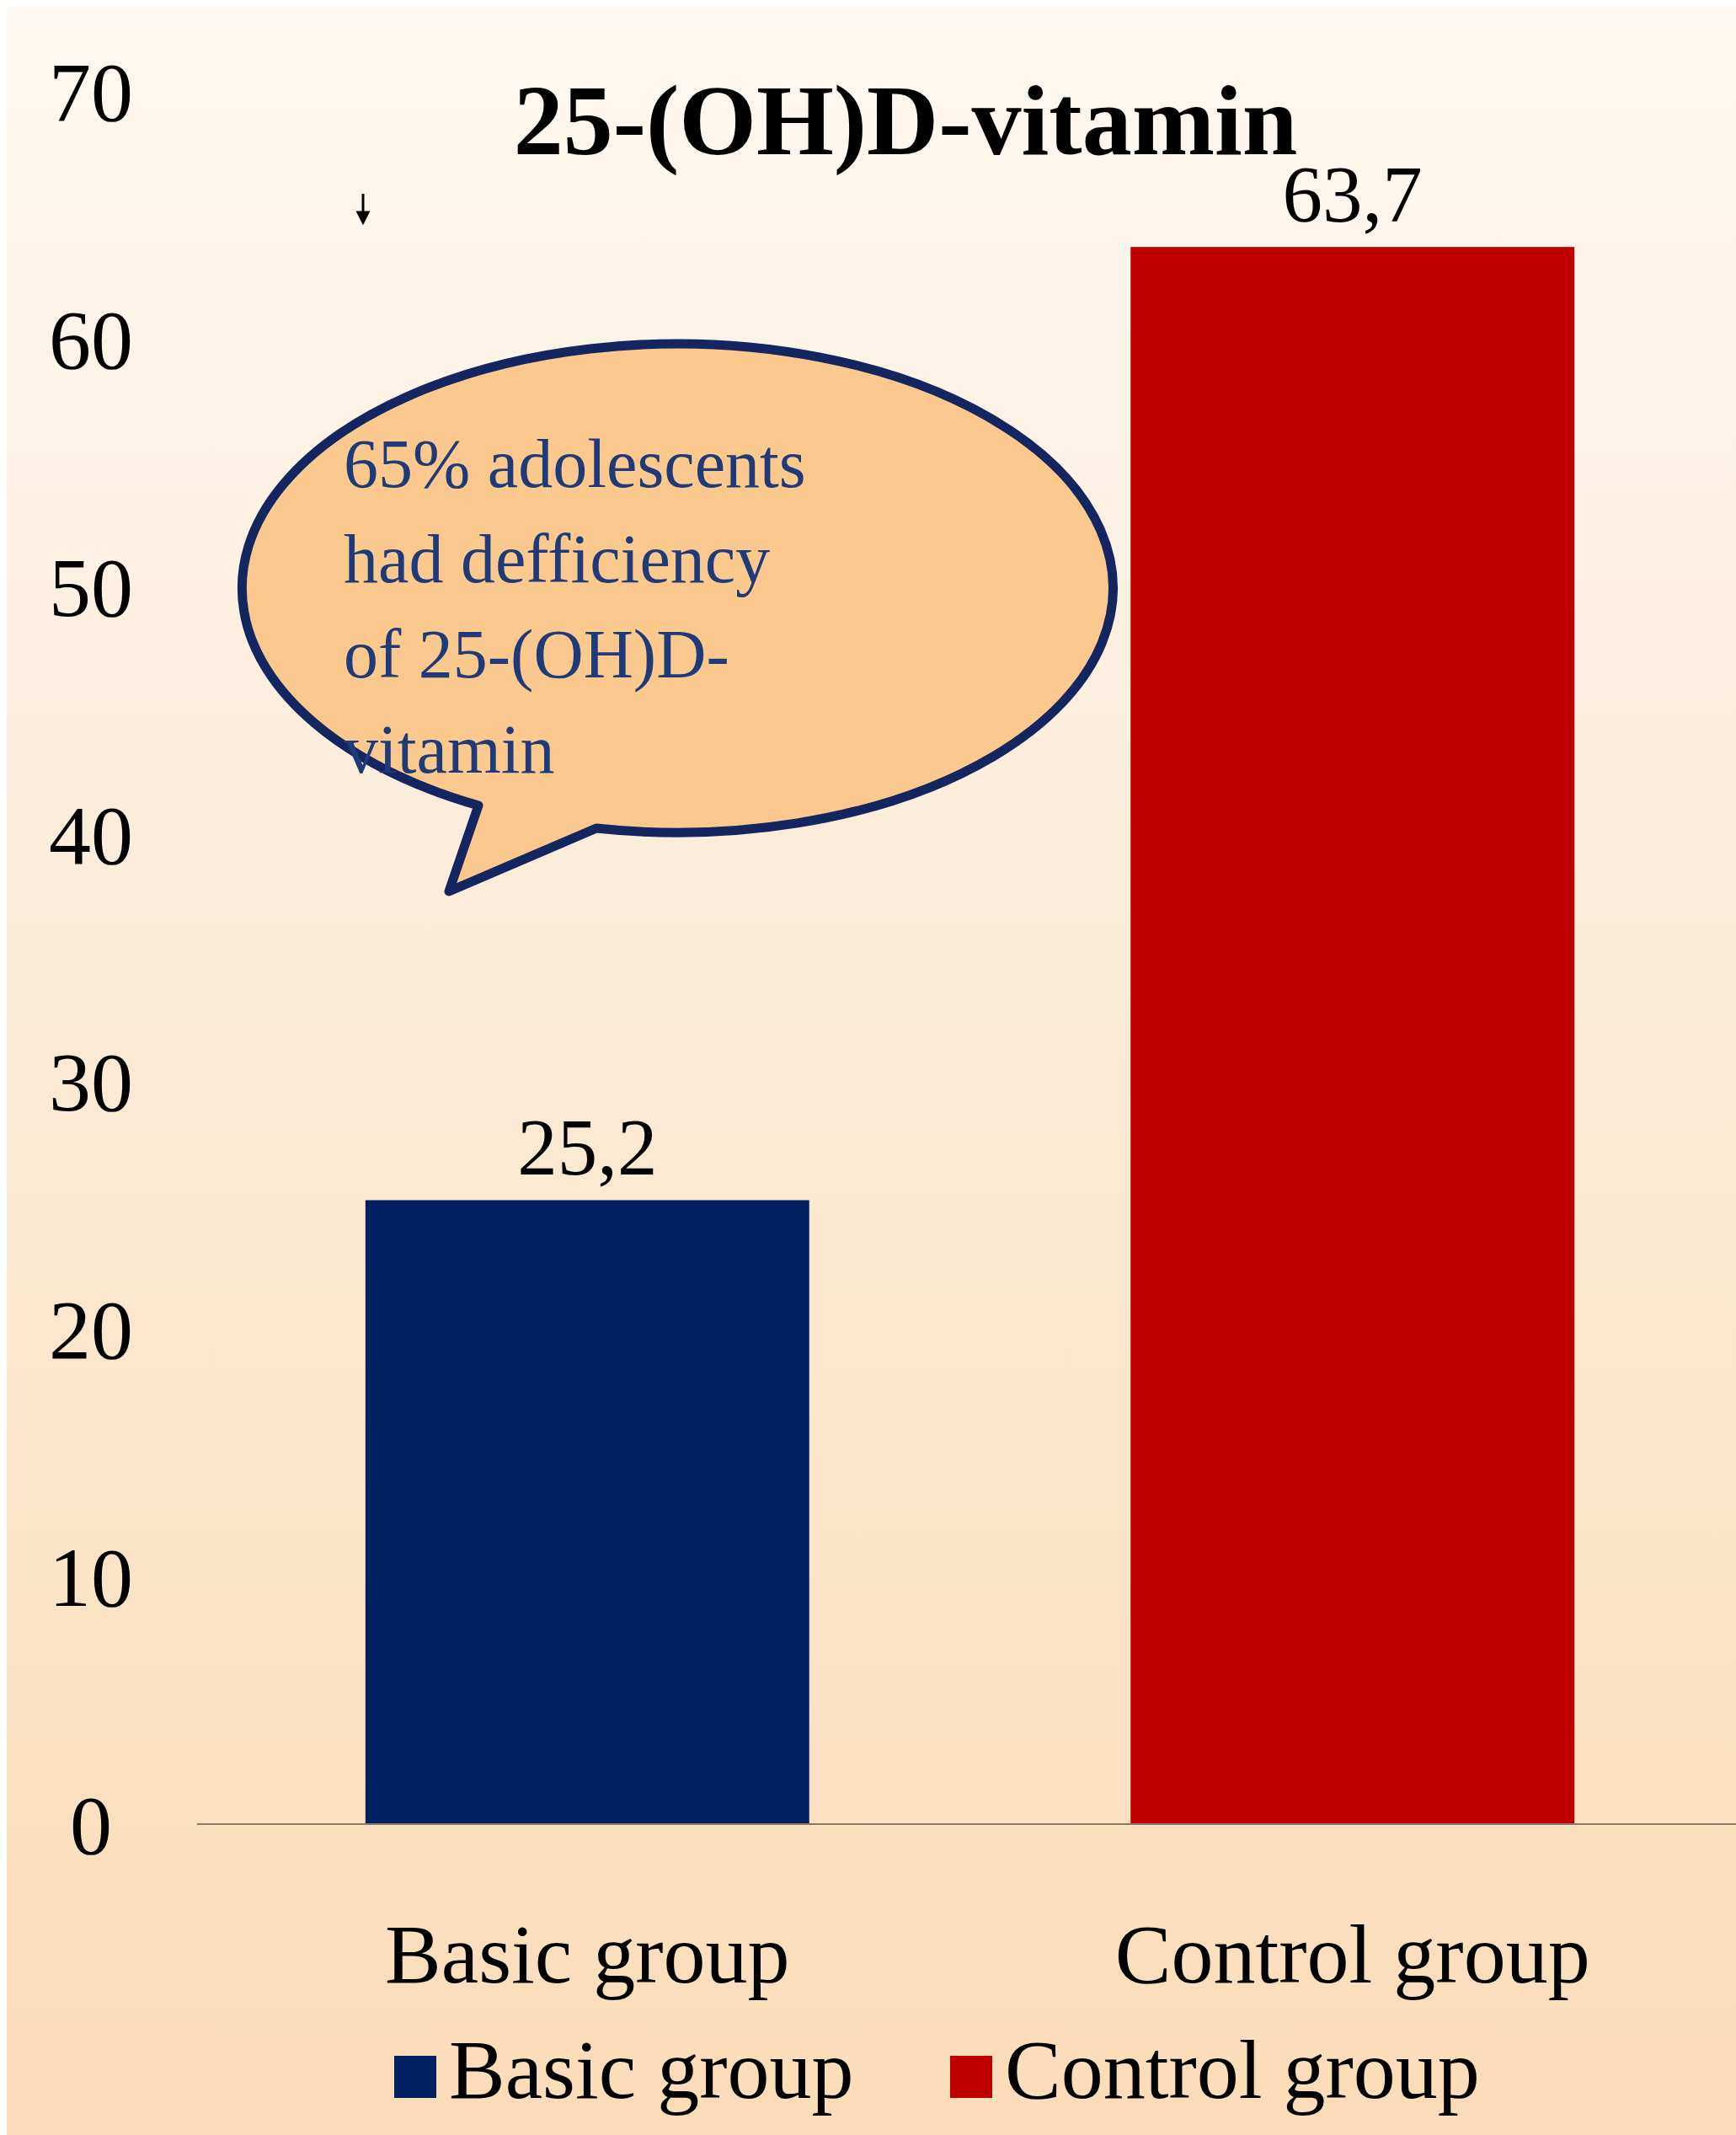  I want to click on y-tick-label: 40, so click(91, 835).